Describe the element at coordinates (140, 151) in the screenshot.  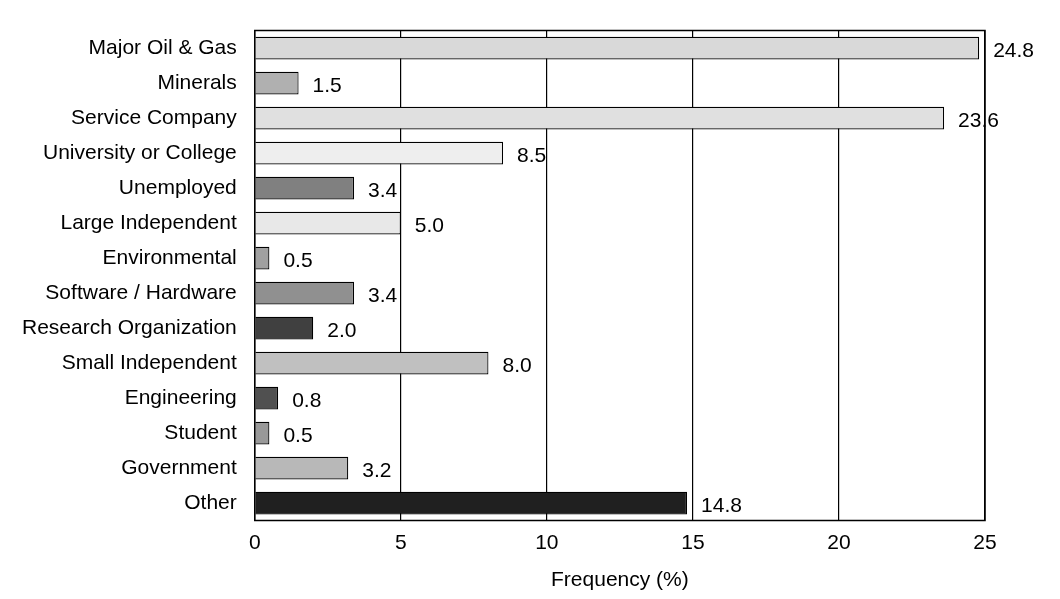
I see `y-tick-label: University or College` at that location.